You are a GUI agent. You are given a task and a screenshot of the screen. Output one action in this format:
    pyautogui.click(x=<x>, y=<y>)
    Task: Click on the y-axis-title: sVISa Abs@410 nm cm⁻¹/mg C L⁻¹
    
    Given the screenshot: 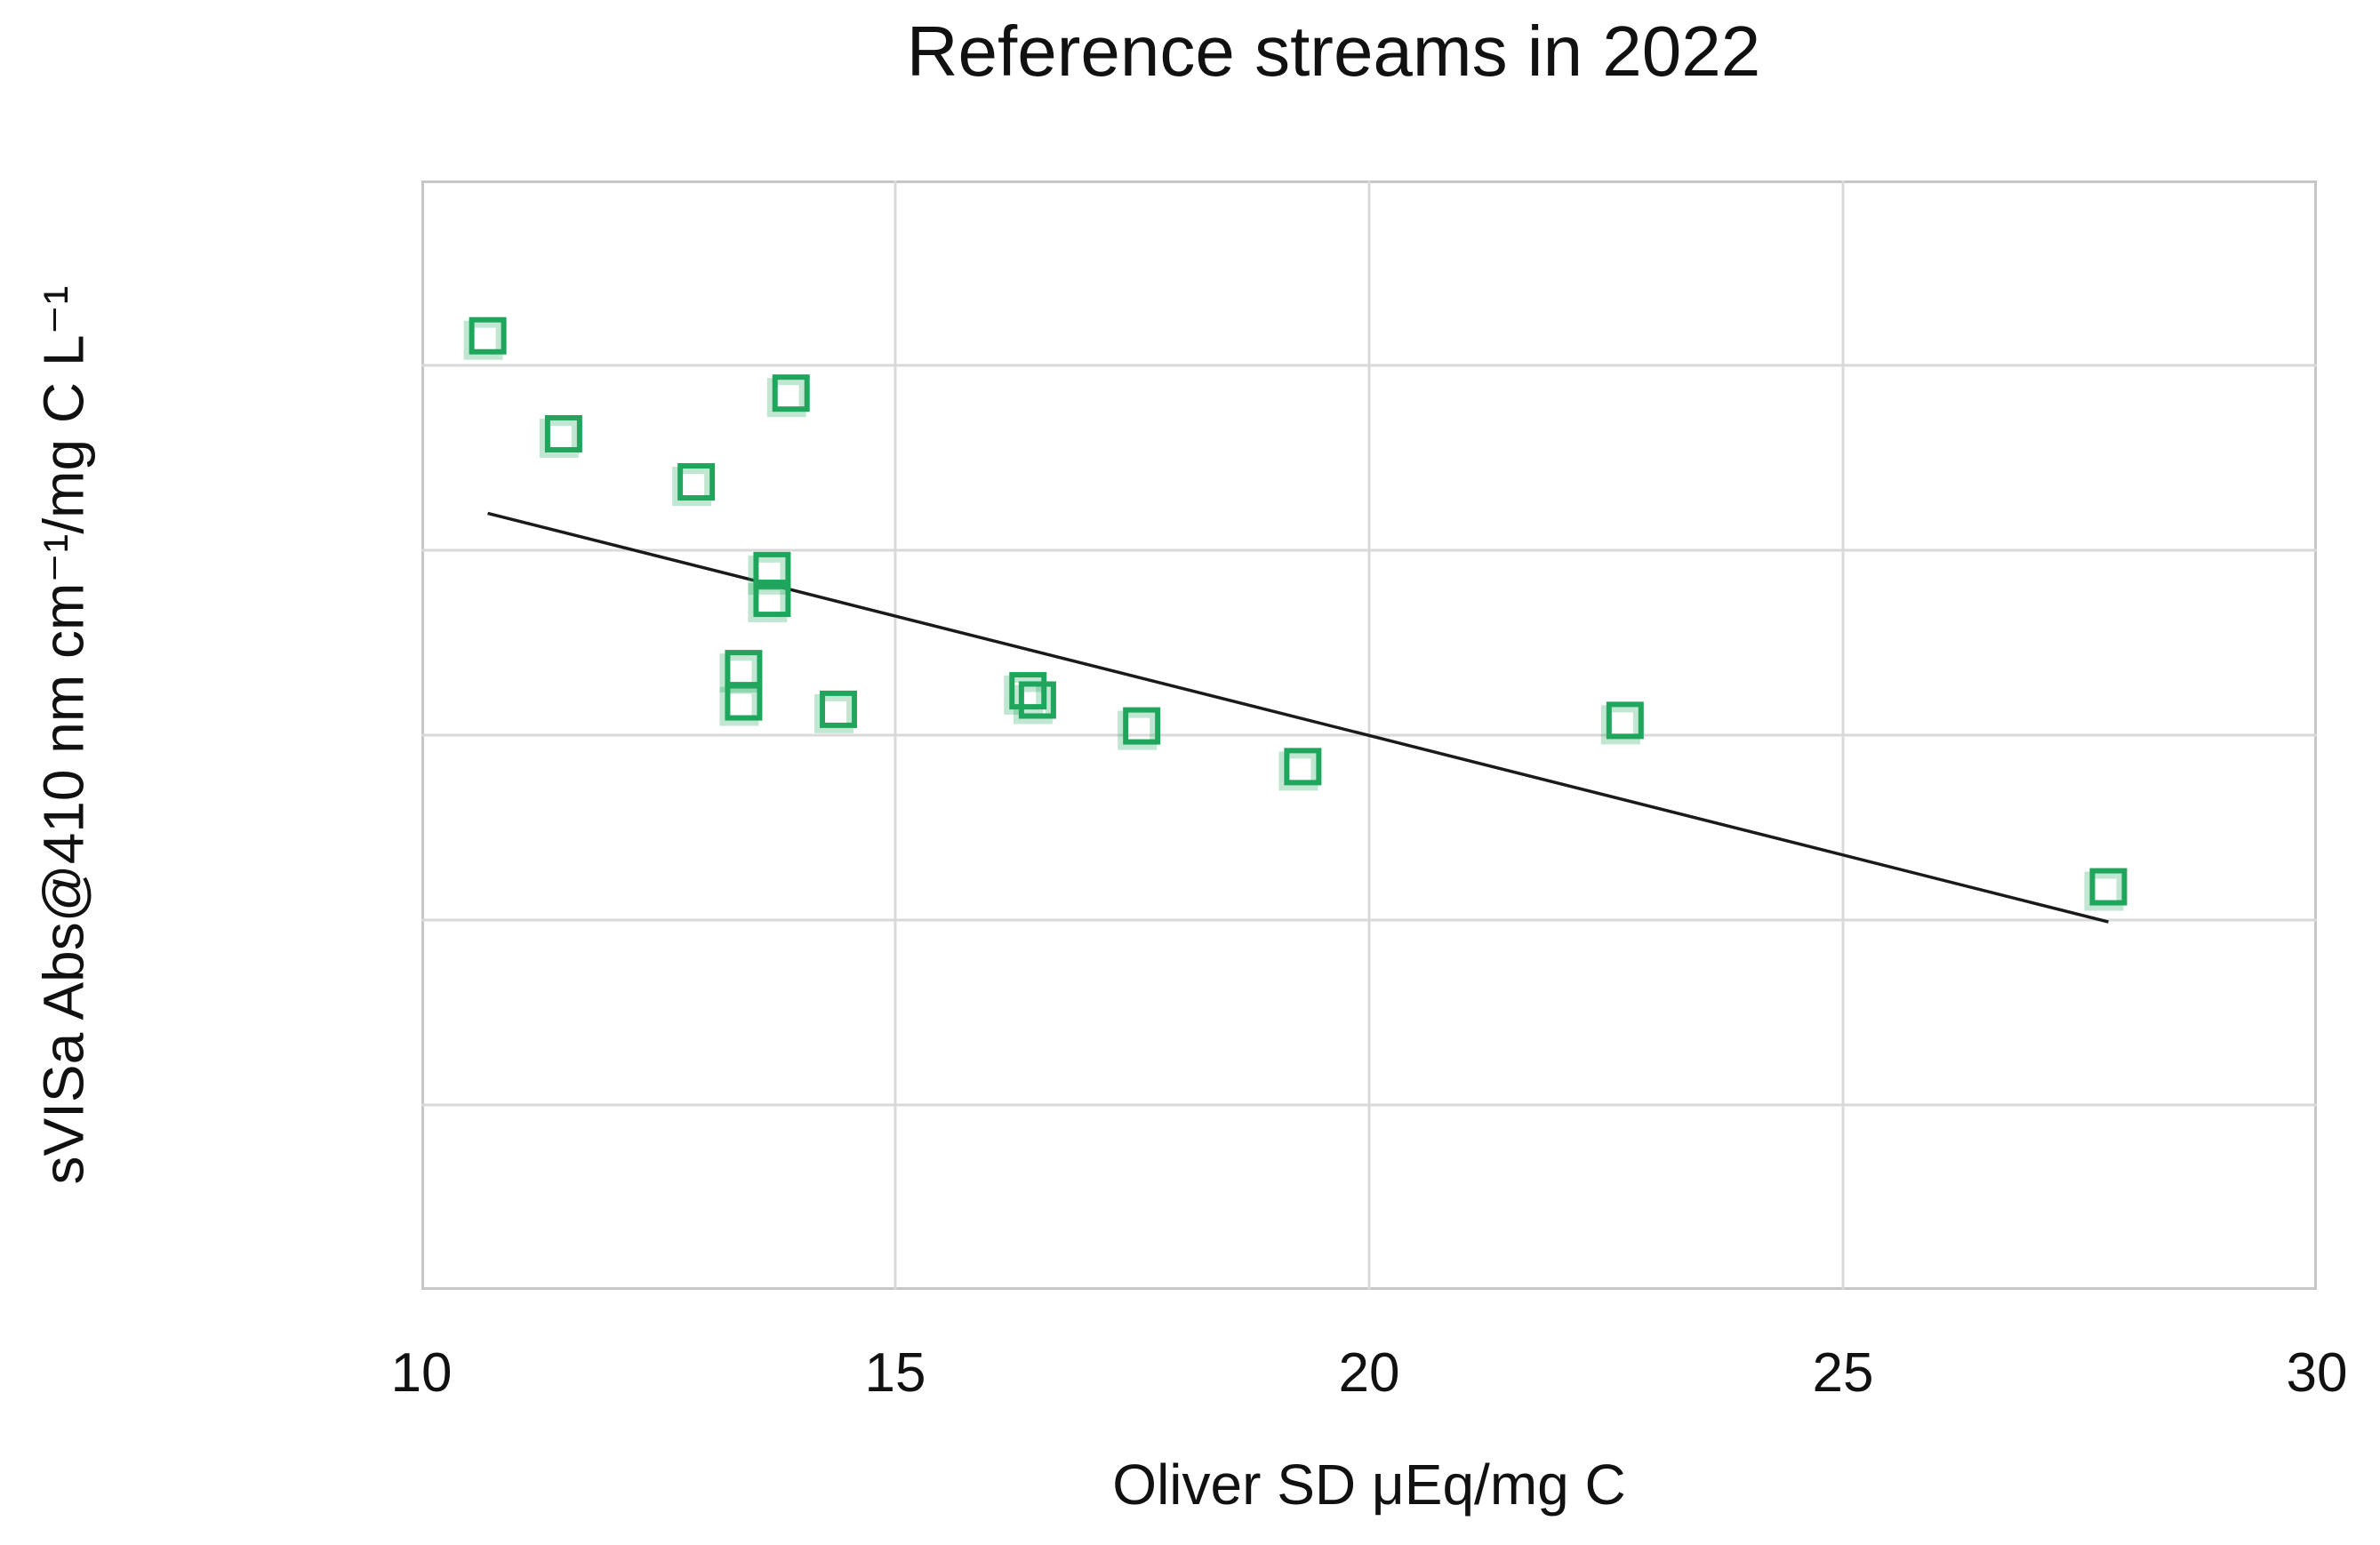 What is the action you would take?
    pyautogui.click(x=63, y=735)
    